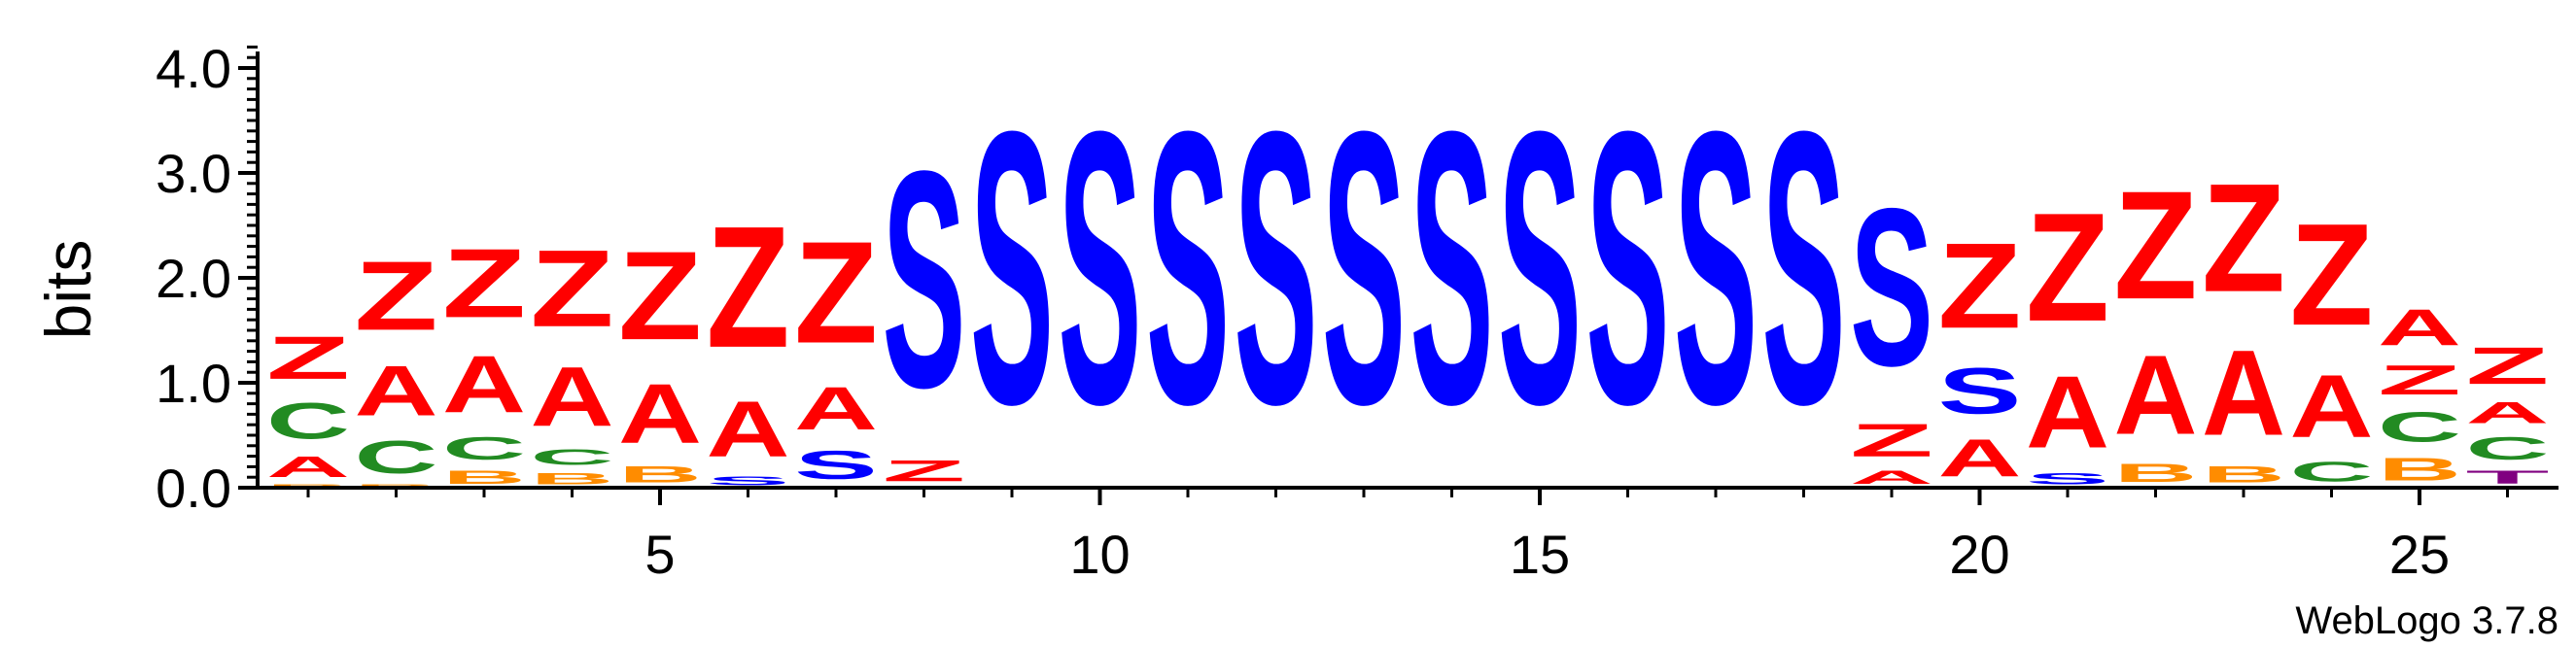  I want to click on logo-letter-s-pos-6: S, so click(748, 481).